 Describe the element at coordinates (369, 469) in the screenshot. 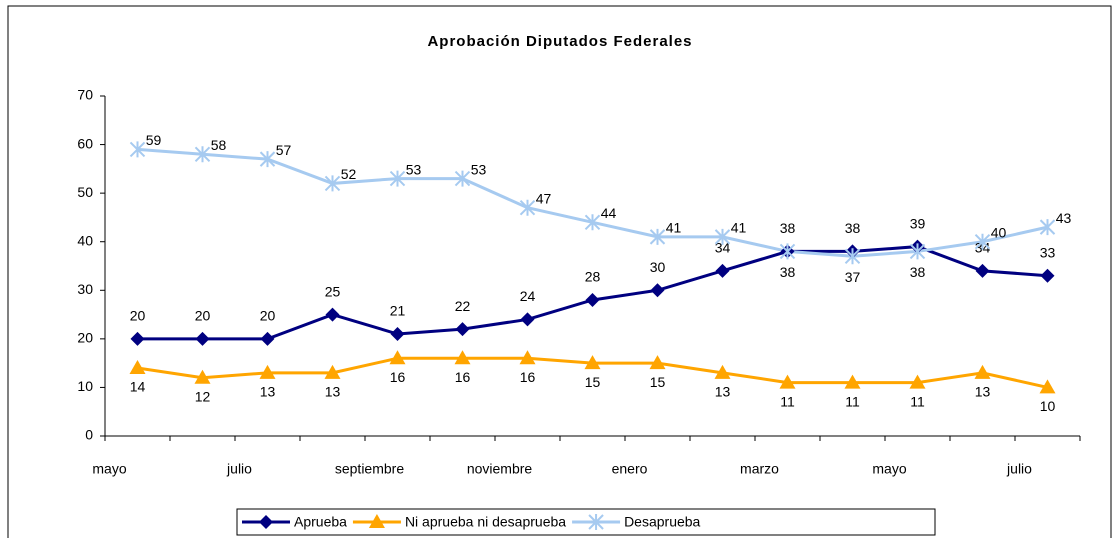

I see `x-tick-label: septiembre` at that location.